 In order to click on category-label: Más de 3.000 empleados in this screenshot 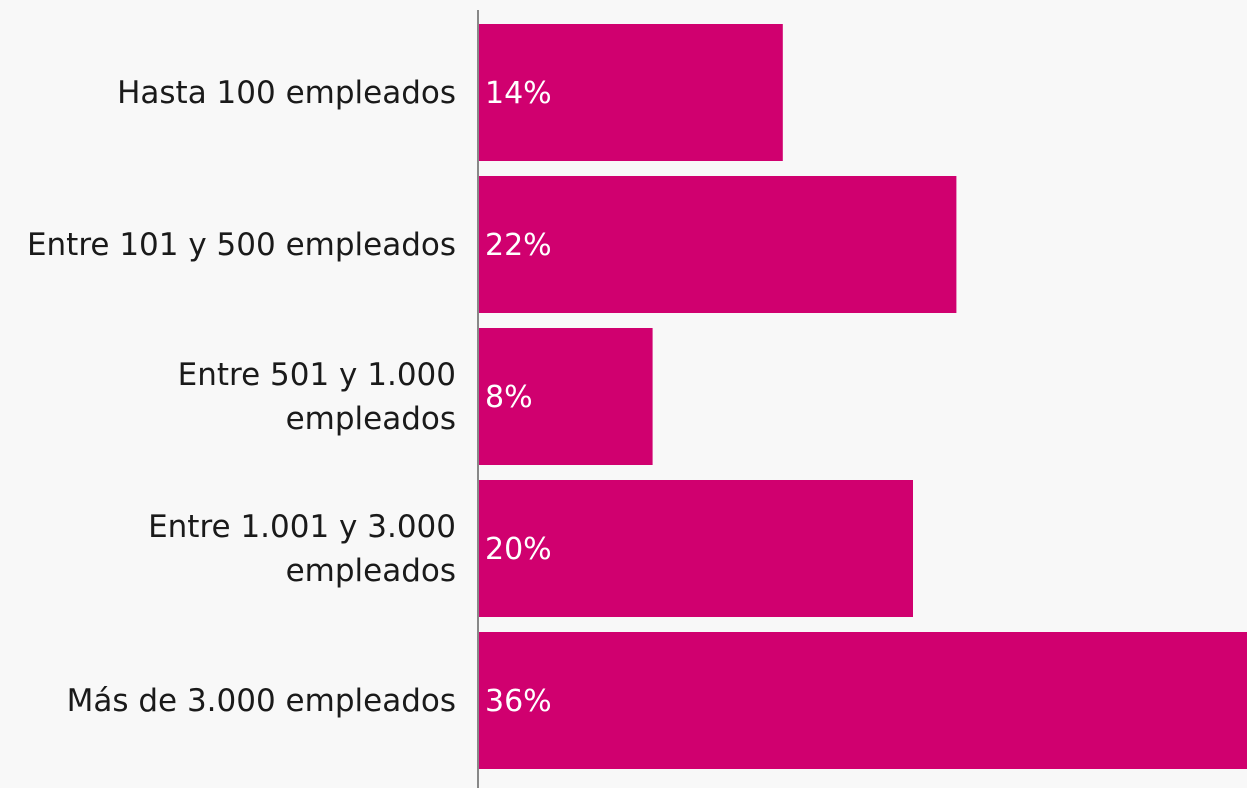, I will do `click(233, 700)`.